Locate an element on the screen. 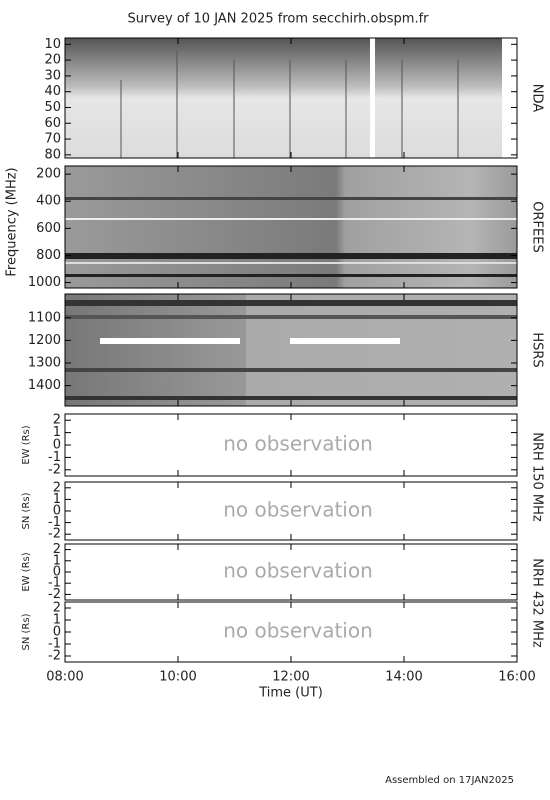  instrument-label: NRH 150 MHz is located at coordinates (537, 477).